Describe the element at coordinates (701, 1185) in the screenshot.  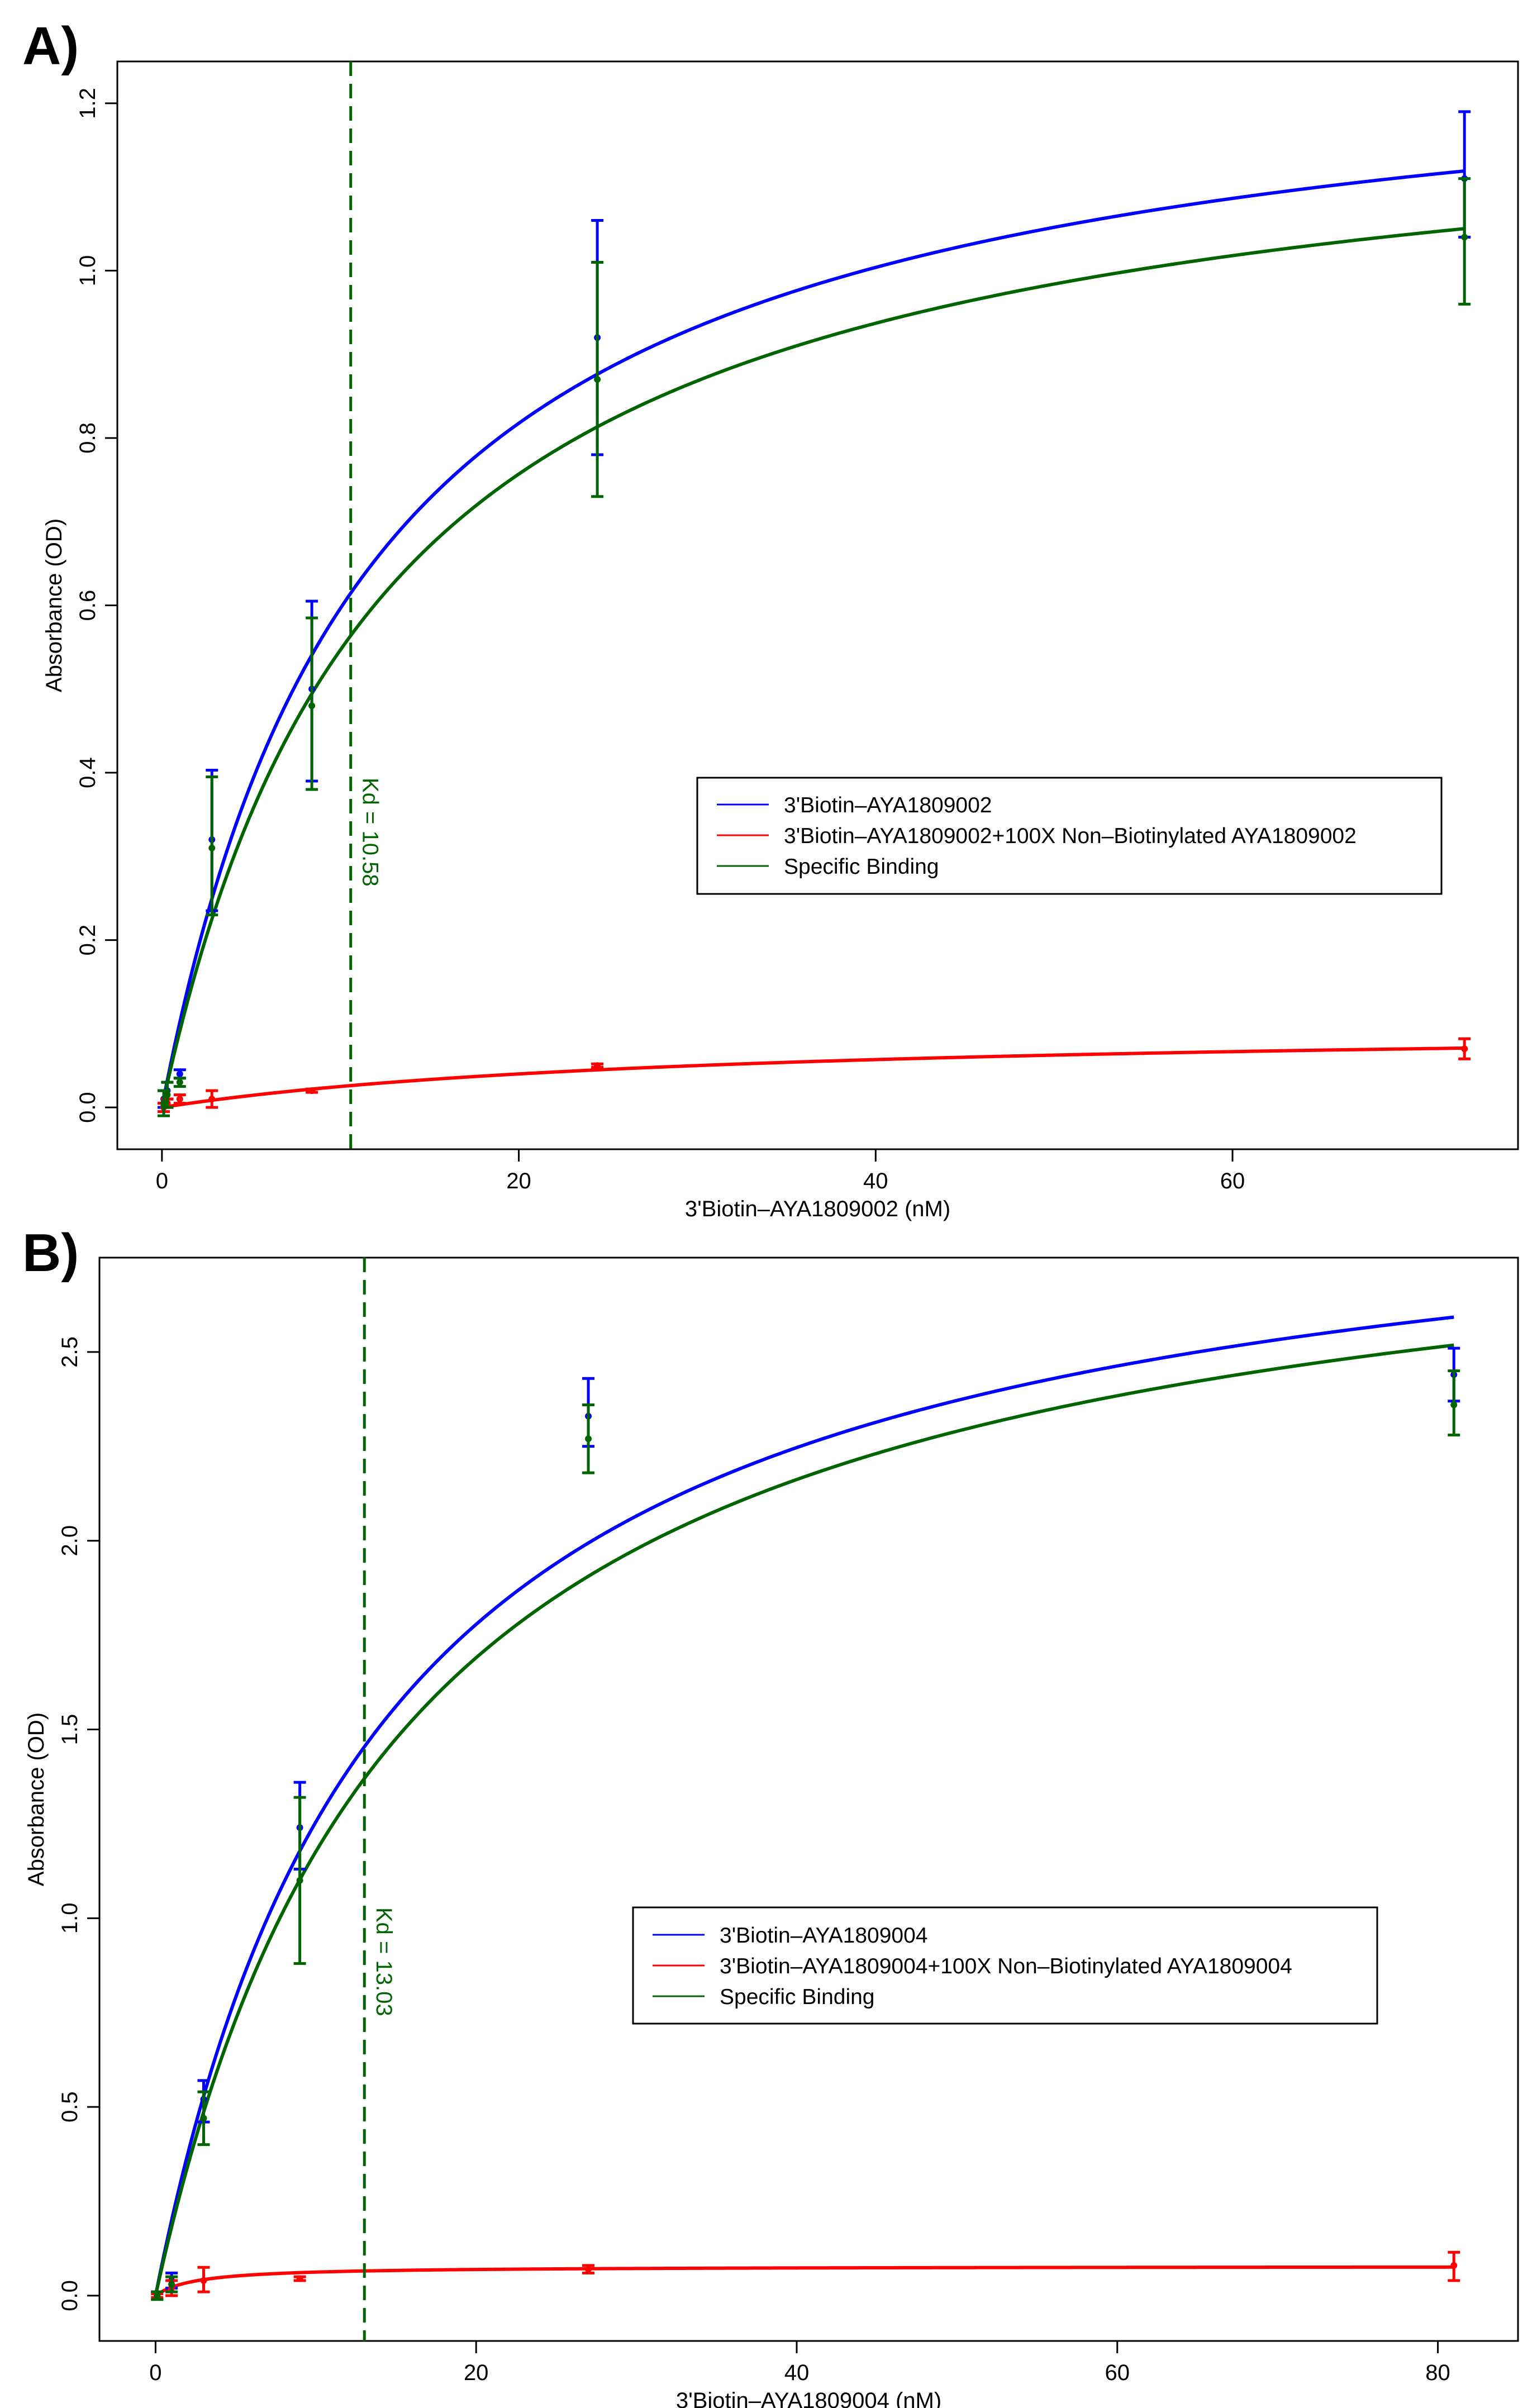
I see `x-axis: 0 20 40 60 3'Biotin–AYA1809002 (nM)` at that location.